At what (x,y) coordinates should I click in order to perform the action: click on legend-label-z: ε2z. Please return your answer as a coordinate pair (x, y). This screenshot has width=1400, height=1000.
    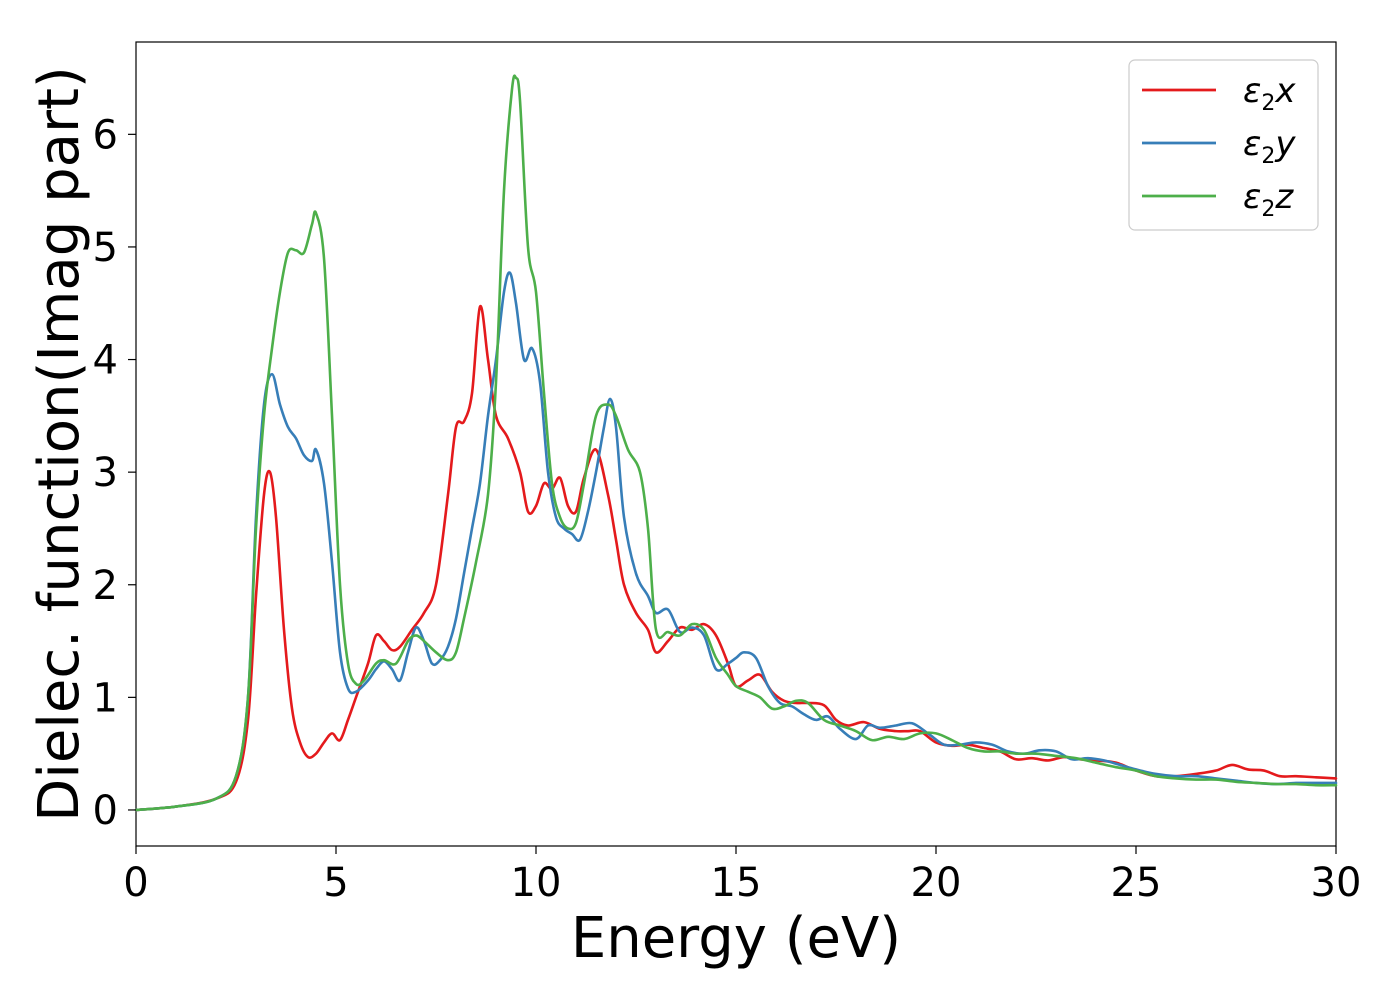
    Looking at the image, I should click on (1268, 199).